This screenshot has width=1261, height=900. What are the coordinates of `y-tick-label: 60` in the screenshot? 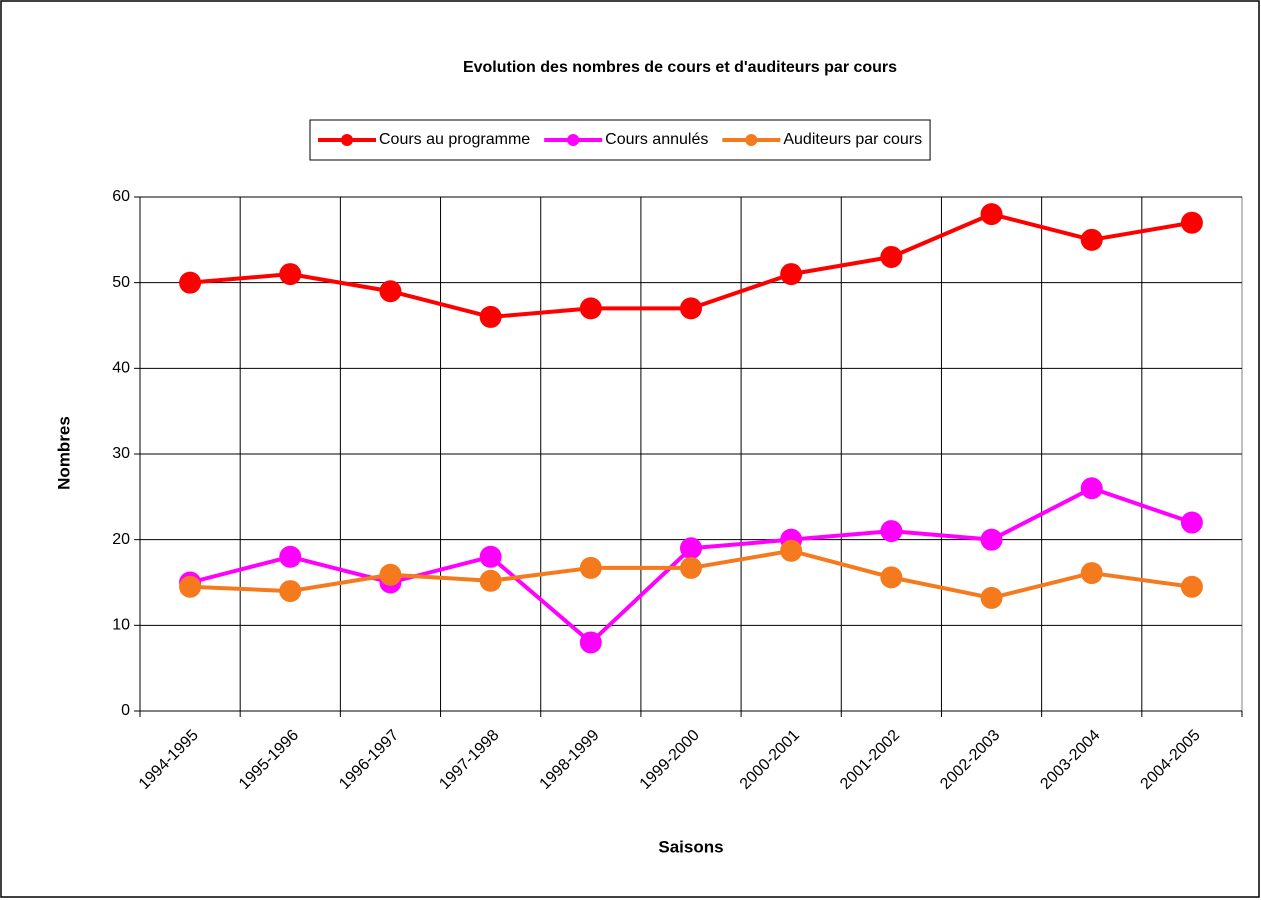 It's located at (121, 196).